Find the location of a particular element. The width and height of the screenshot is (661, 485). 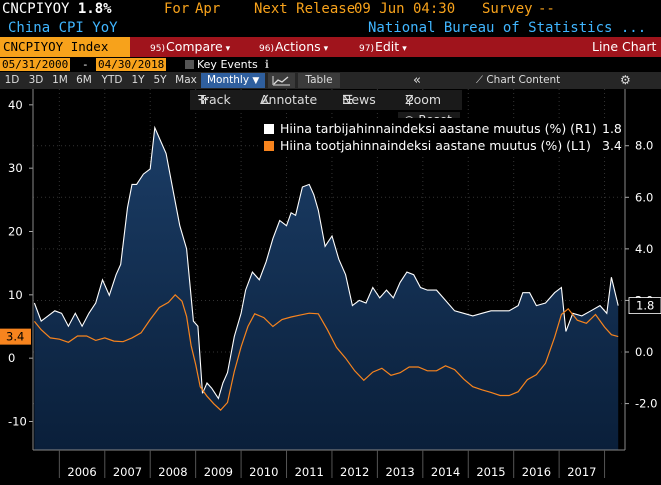

ticker-quote: CNCPIYOY 1.8% is located at coordinates (57, 9).